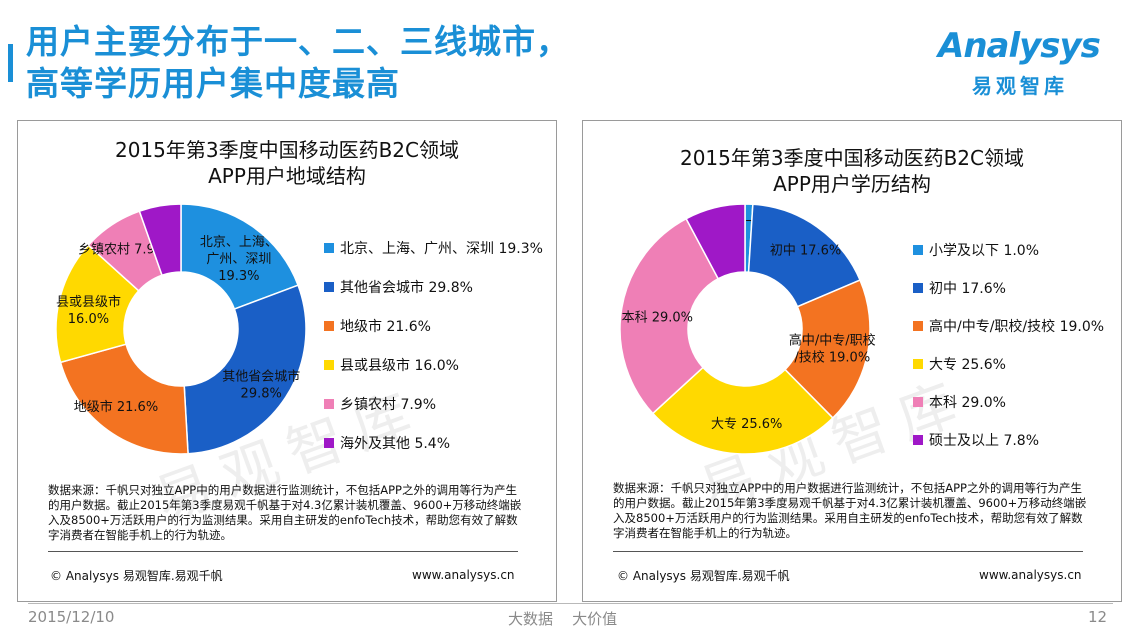  What do you see at coordinates (657, 318) in the screenshot?
I see `education-data-label-5: 本科 29.0%` at bounding box center [657, 318].